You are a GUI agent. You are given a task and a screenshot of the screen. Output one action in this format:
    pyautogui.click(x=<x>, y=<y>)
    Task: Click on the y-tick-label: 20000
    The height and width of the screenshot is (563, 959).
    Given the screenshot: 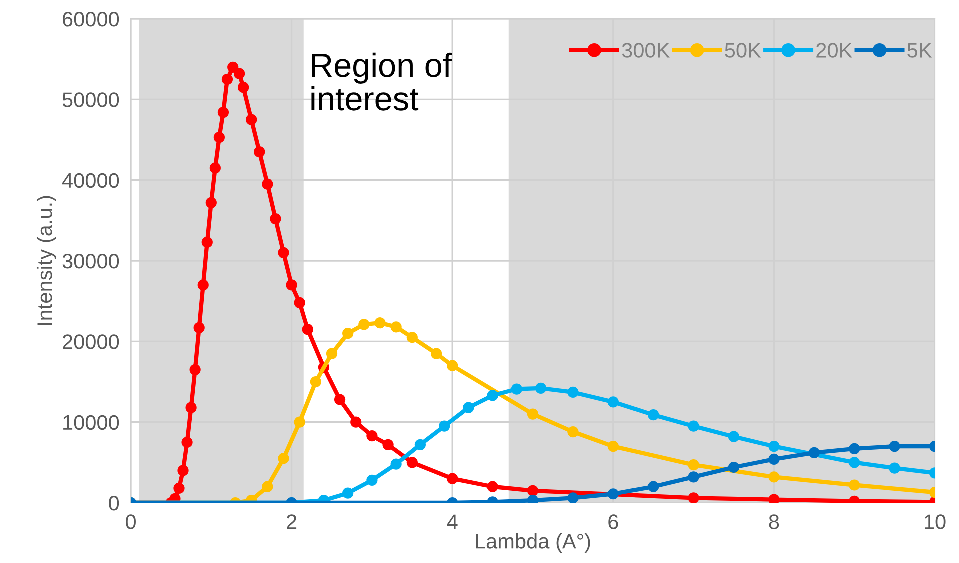 What is the action you would take?
    pyautogui.click(x=91, y=342)
    